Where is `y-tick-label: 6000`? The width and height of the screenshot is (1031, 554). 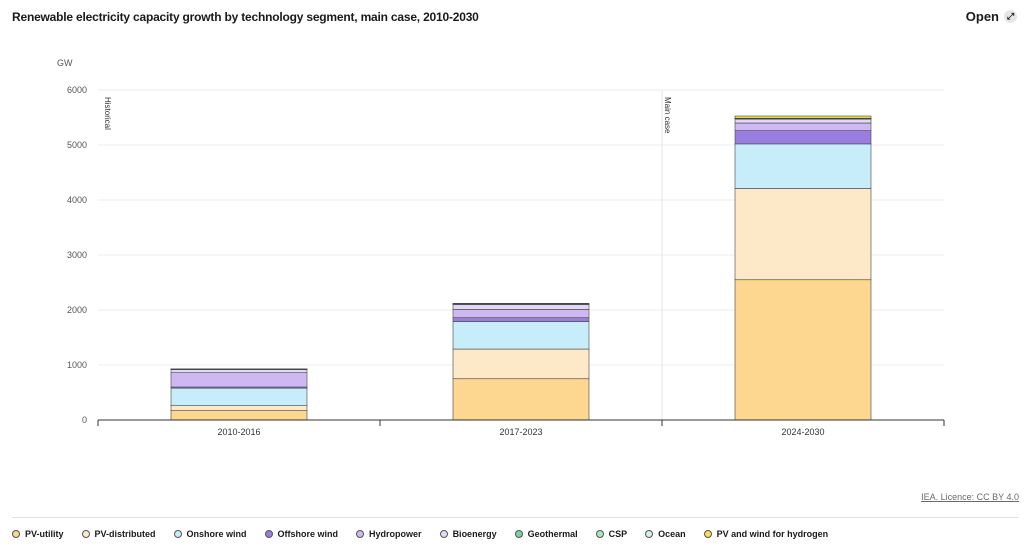
y-tick-label: 6000 is located at coordinates (77, 90).